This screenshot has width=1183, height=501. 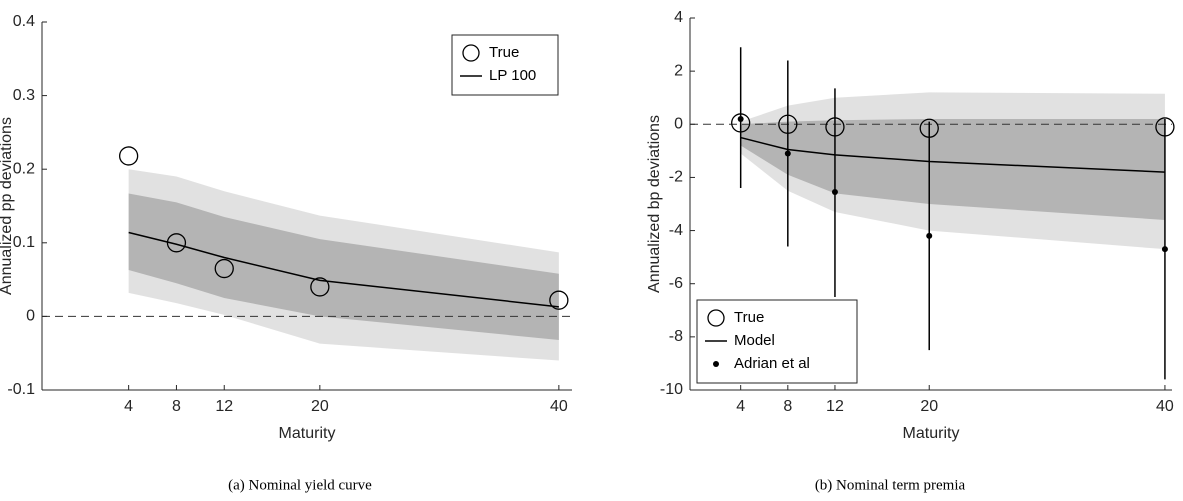 I want to click on series-line, so click(x=343, y=269).